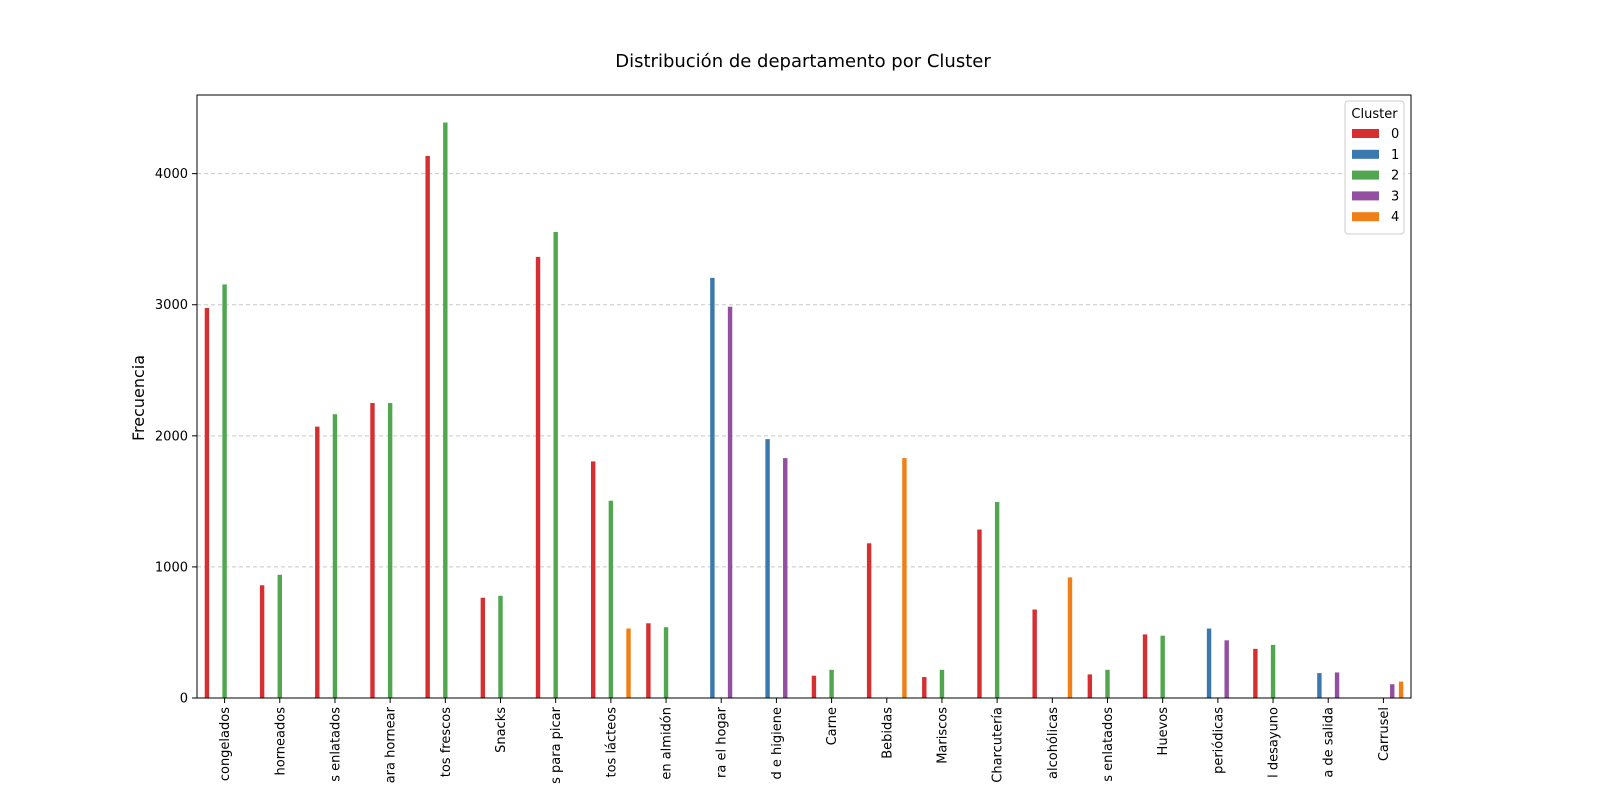  I want to click on x-tick-label: Mariscos, so click(942, 735).